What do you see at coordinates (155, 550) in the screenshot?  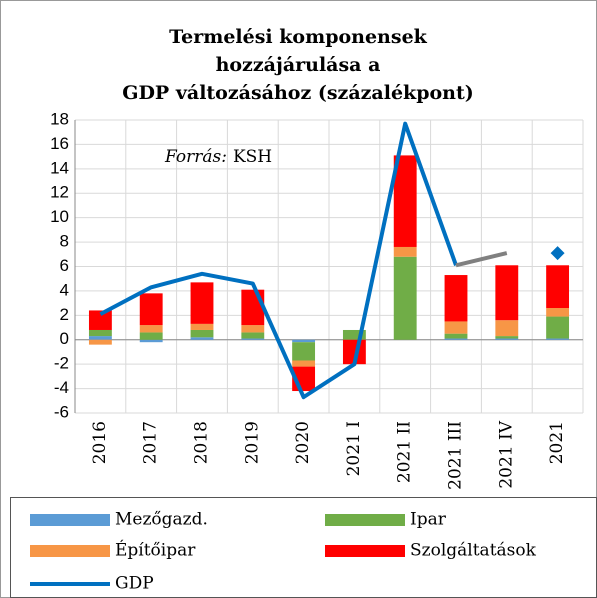 I see `legend-label: Építőipar` at bounding box center [155, 550].